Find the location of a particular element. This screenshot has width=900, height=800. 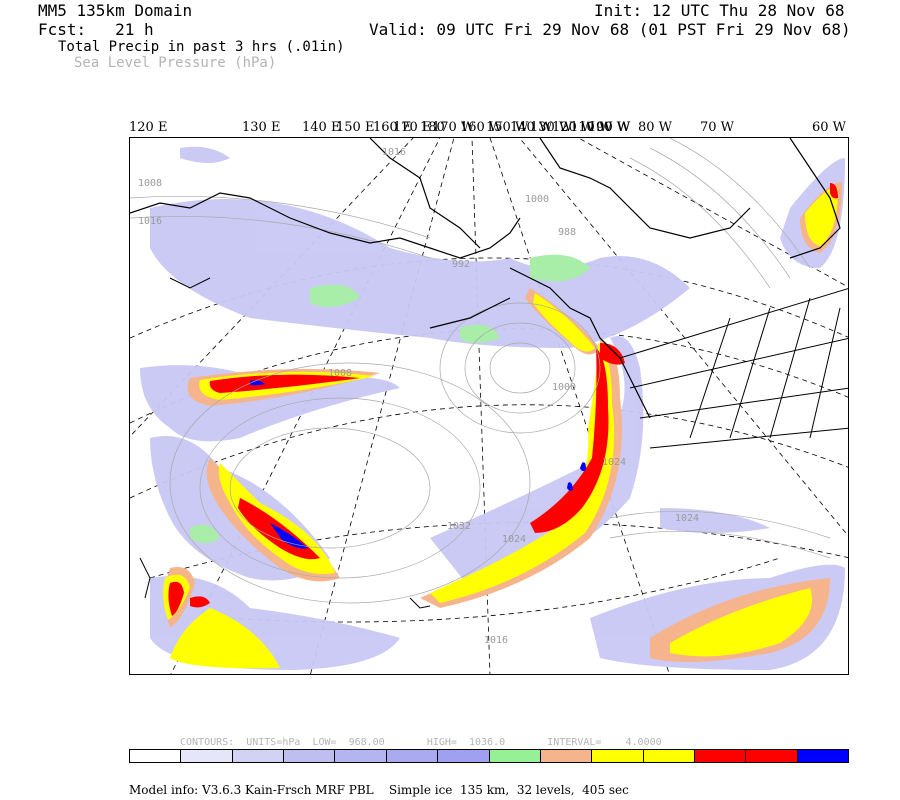

pressure-label: 992 is located at coordinates (461, 264).